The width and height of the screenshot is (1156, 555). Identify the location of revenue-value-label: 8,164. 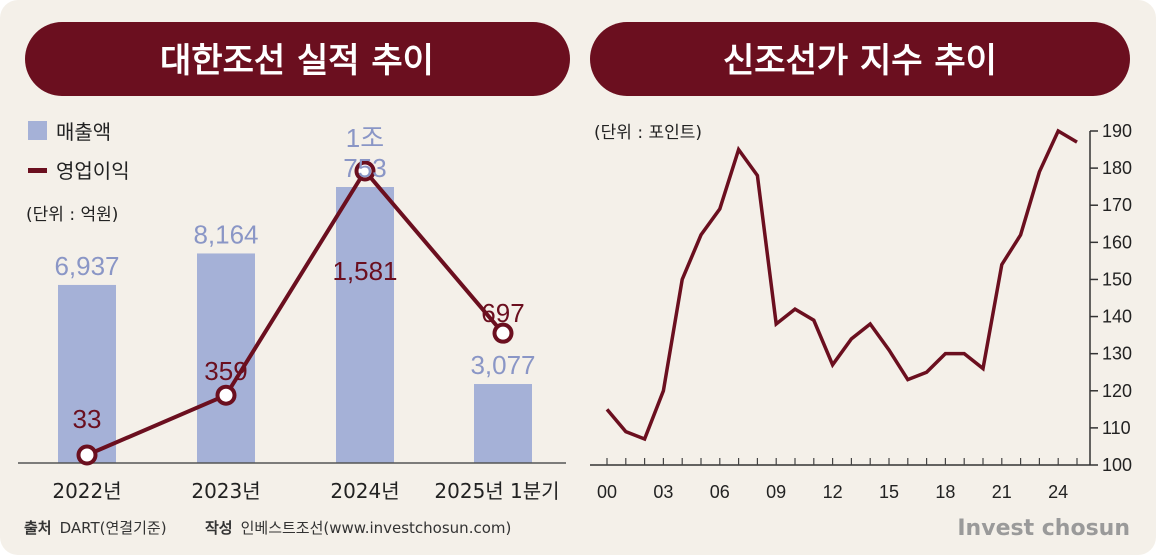
(225, 234).